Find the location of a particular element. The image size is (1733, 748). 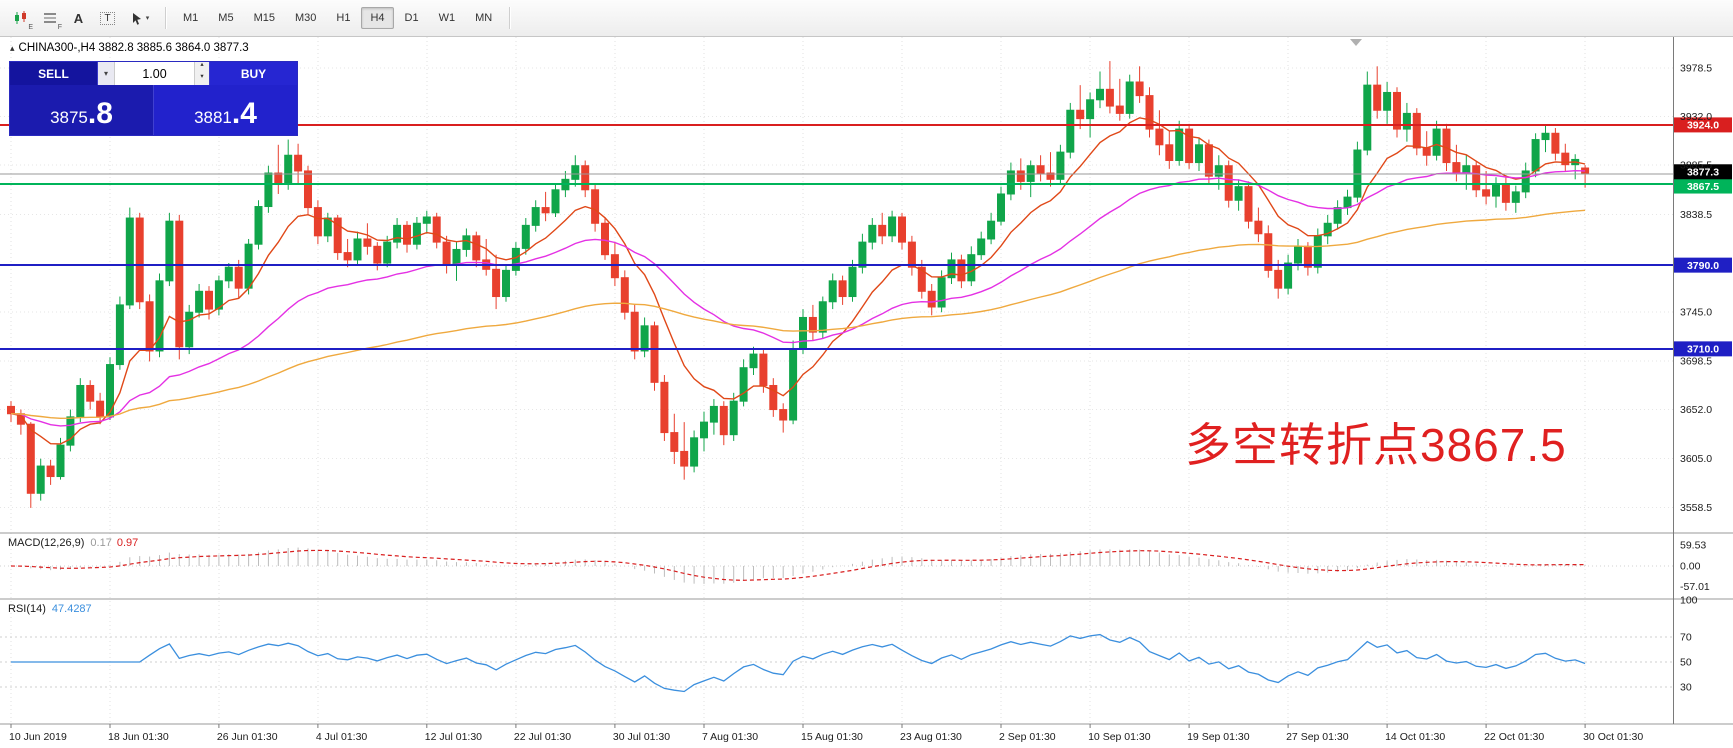

svg-text: 3710.0 is located at coordinates (1703, 350).